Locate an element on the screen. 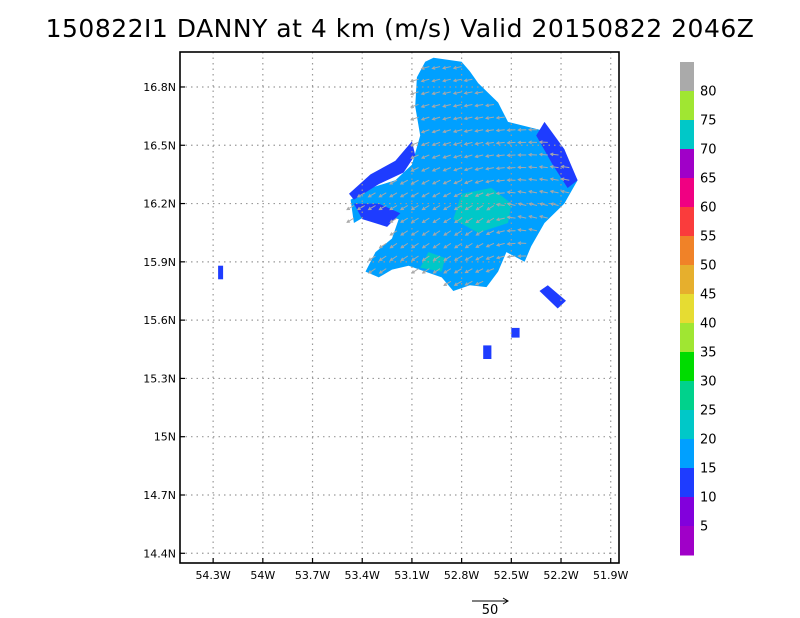  y-tick-label-4: 15.6N is located at coordinates (159, 320).